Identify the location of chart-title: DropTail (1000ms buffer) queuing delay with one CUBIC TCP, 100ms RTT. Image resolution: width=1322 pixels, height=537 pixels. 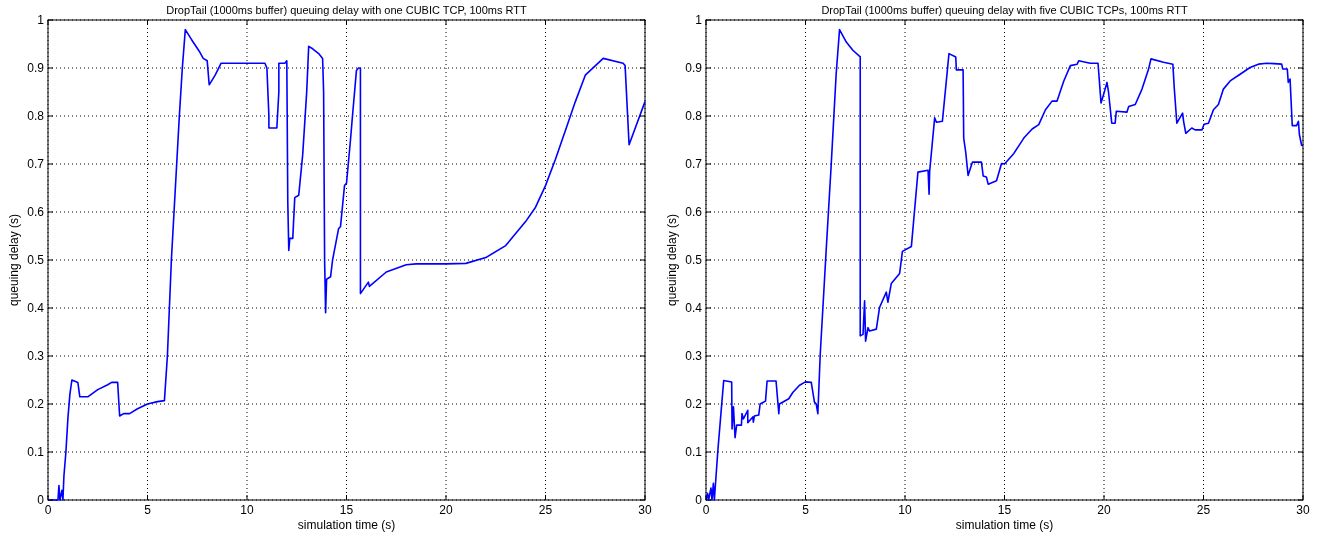
(347, 10).